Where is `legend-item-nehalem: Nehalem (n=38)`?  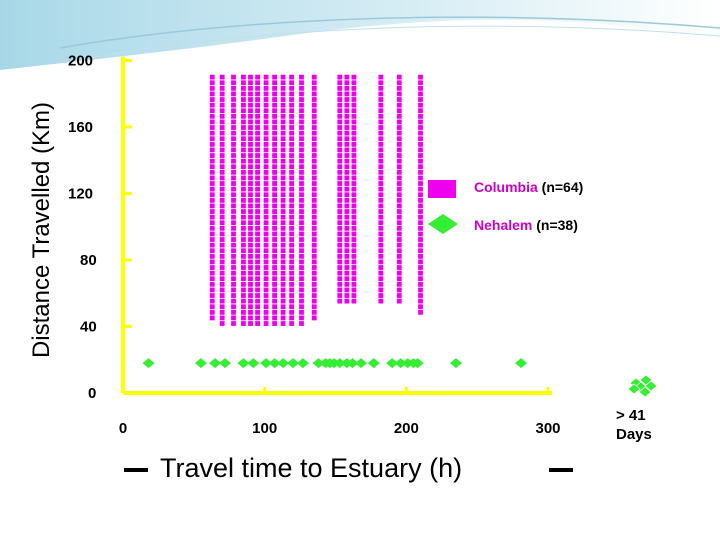 legend-item-nehalem: Nehalem (n=38) is located at coordinates (526, 225).